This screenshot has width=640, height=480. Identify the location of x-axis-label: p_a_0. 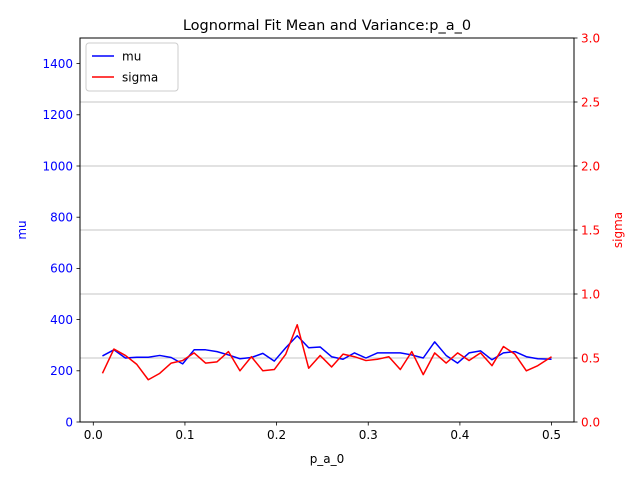
(327, 459).